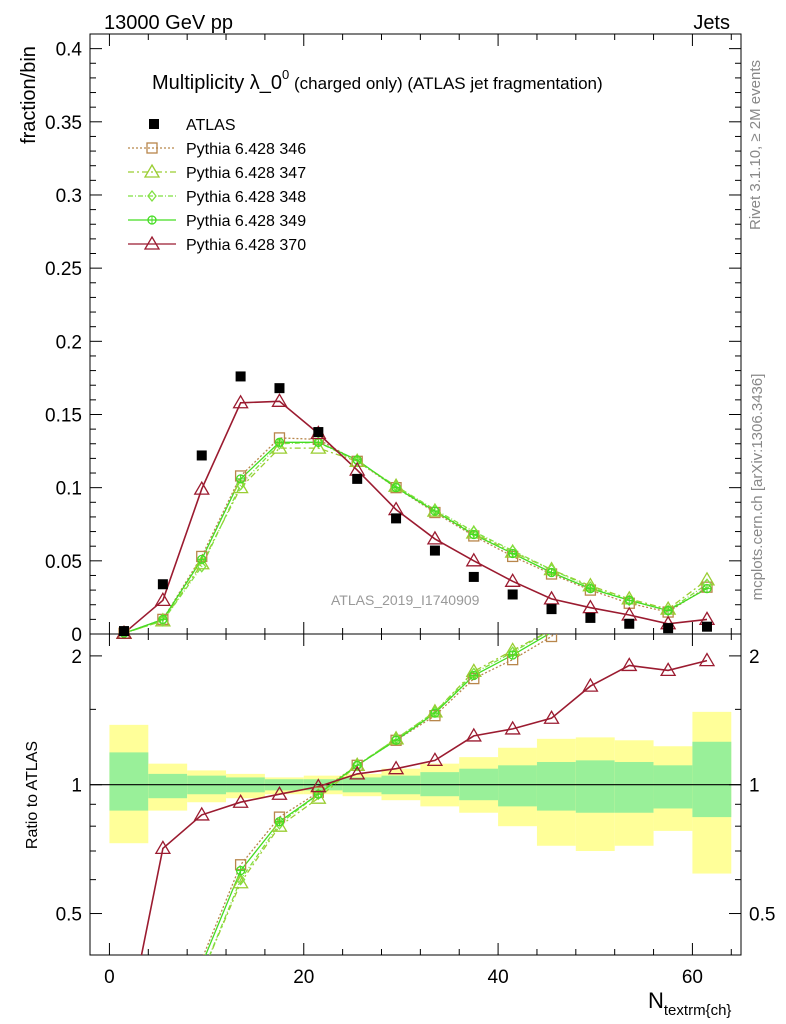  I want to click on legend-label-0: Pythia 6.428 346, so click(246, 149).